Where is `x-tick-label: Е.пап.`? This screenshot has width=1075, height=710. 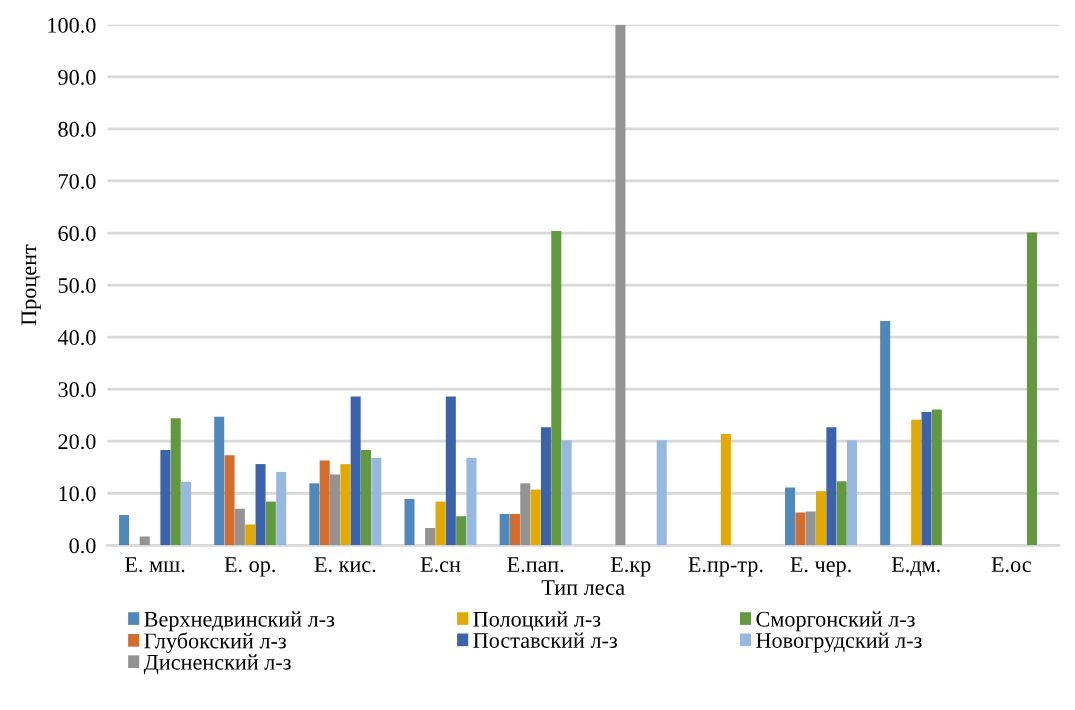
x-tick-label: Е.пап. is located at coordinates (535, 565).